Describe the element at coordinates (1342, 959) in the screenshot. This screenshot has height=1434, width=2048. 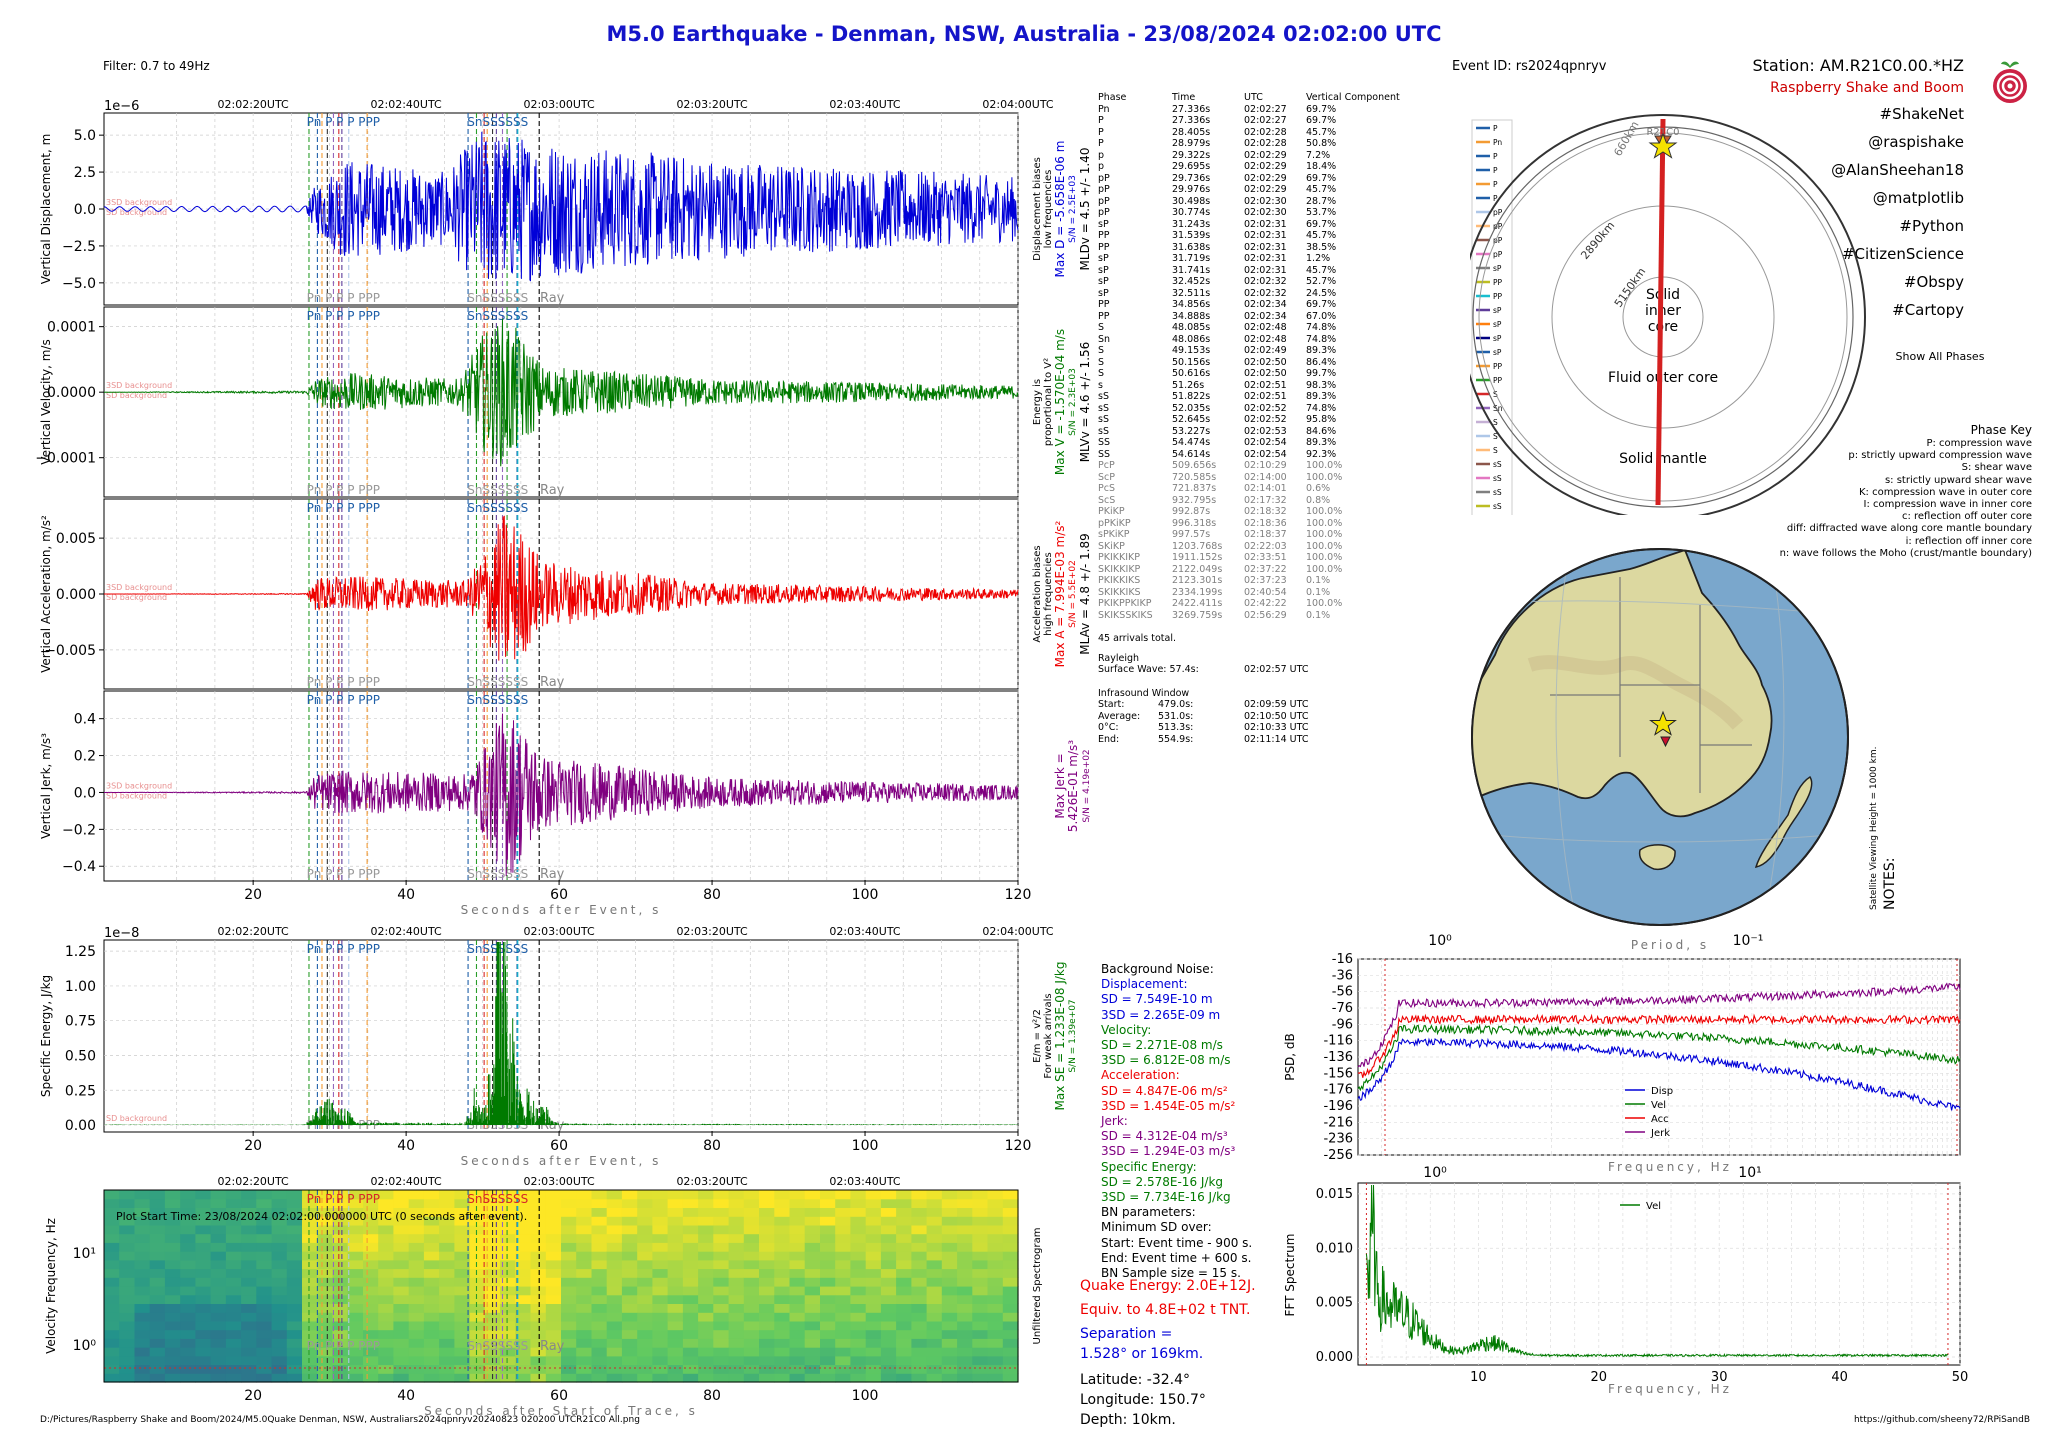
I see `y-tick-label: -16` at that location.